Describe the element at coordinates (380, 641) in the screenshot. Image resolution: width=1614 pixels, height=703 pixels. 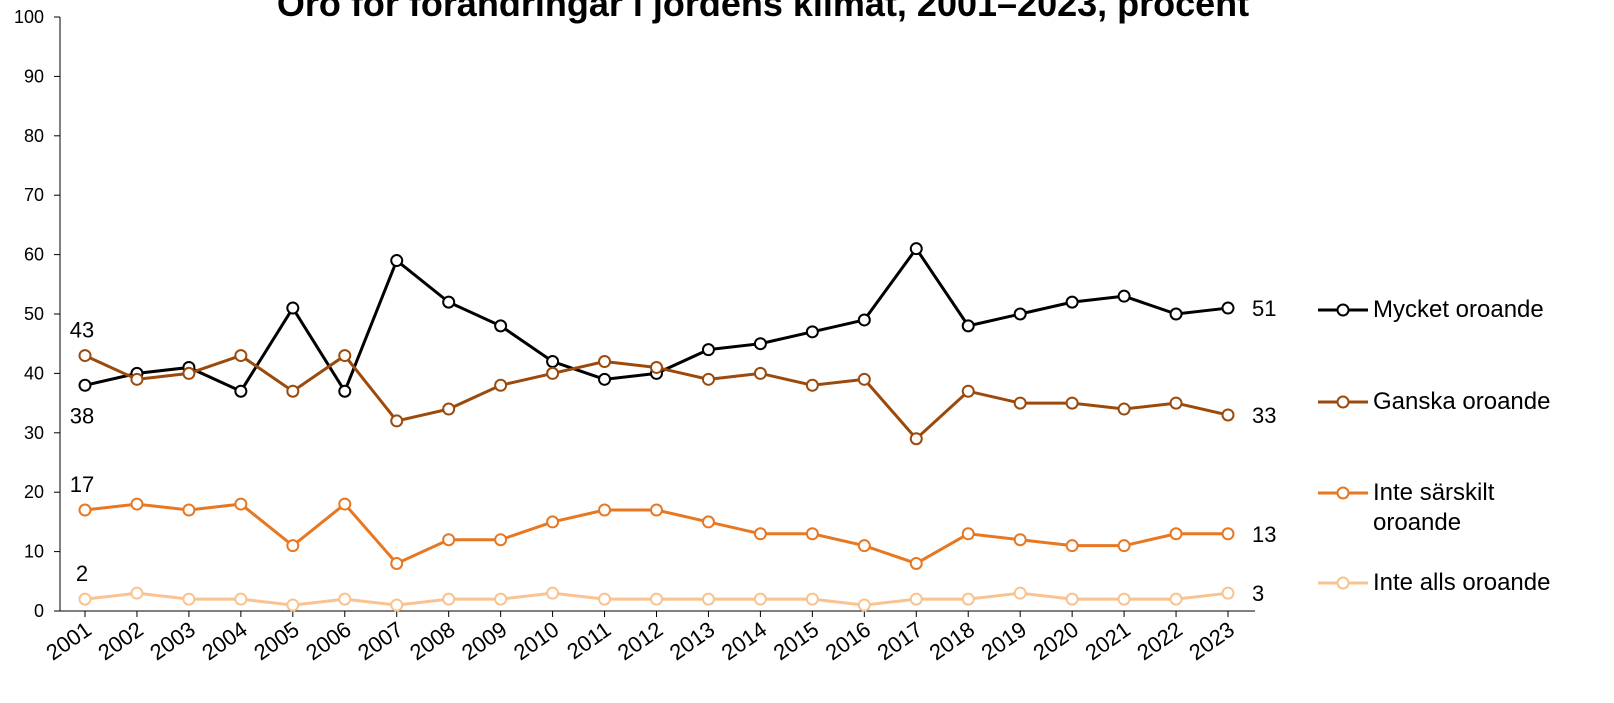
I see `x-tick-label: 2007` at that location.